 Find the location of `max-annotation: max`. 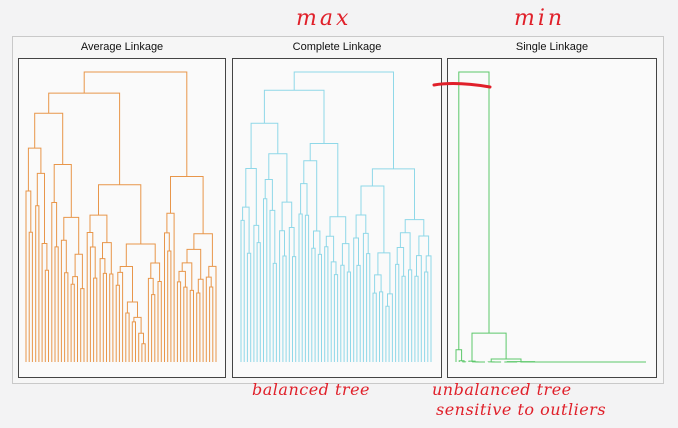

max-annotation: max is located at coordinates (324, 18).